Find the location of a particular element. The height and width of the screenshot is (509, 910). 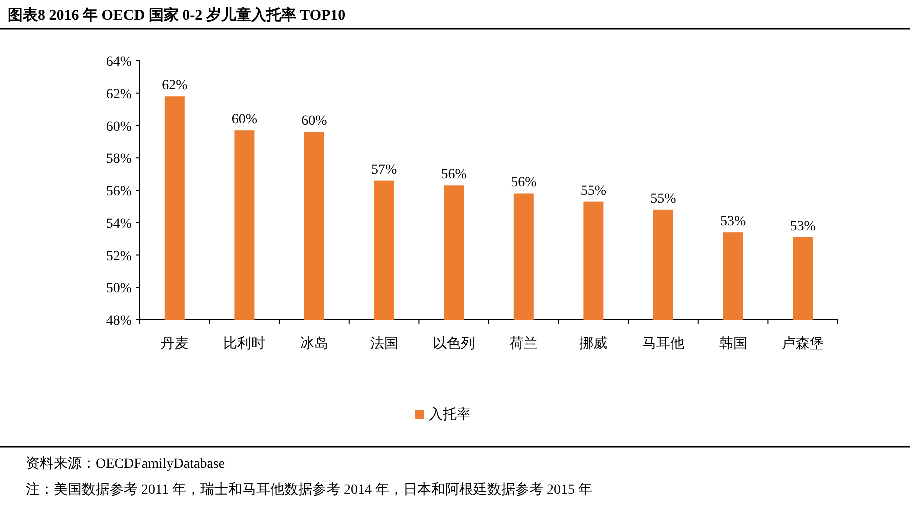

x-tick-label: 比利时 is located at coordinates (245, 344).